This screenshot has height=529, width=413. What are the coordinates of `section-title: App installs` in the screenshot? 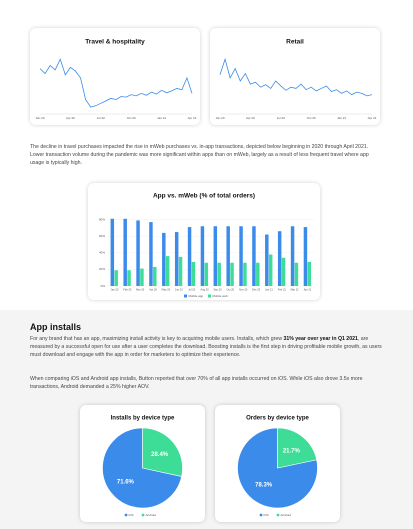 It's located at (56, 327).